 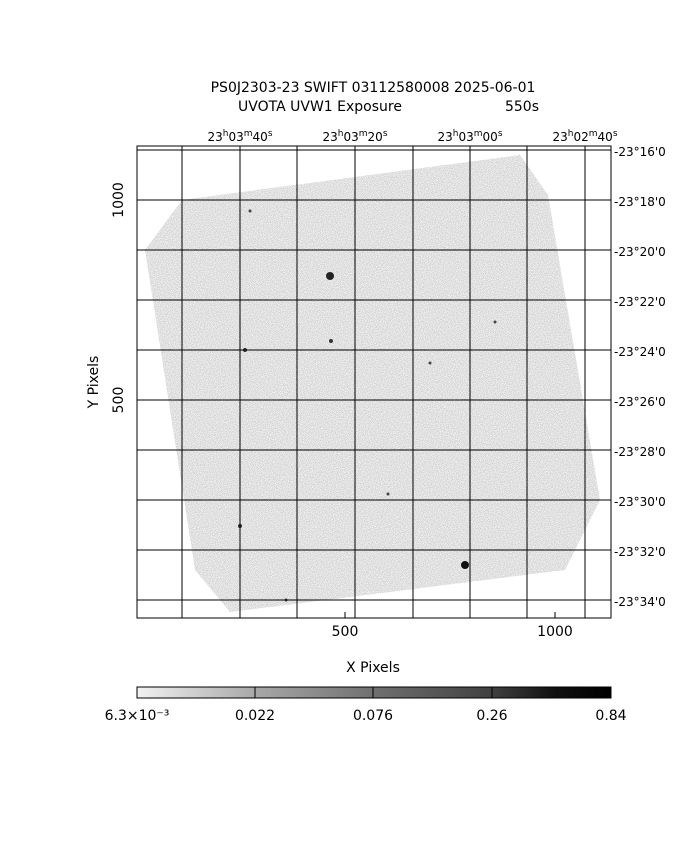 I want to click on y-tick-label: 1000, so click(x=119, y=200).